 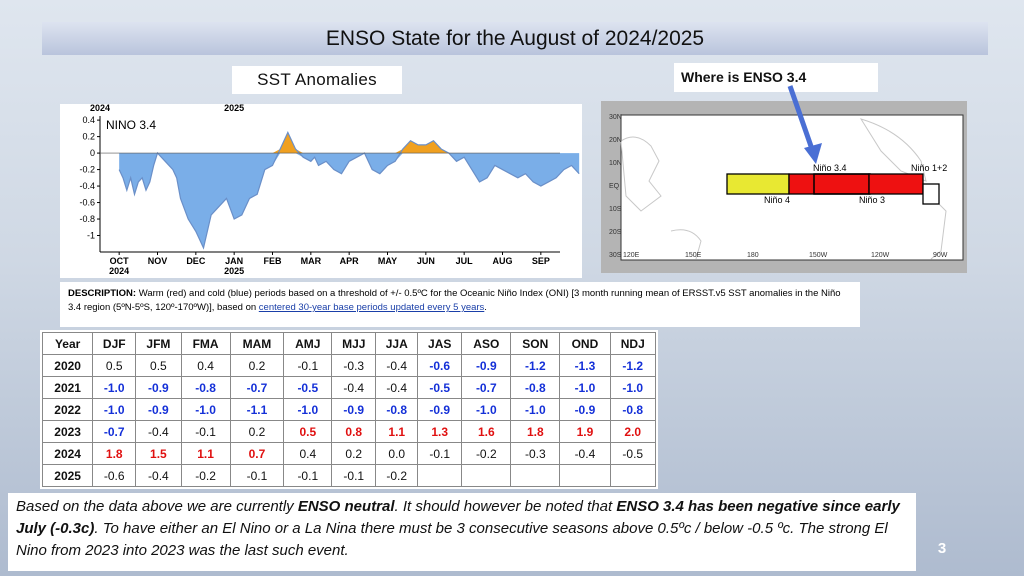 What do you see at coordinates (354, 343) in the screenshot?
I see `table-header-cell: MJJ` at bounding box center [354, 343].